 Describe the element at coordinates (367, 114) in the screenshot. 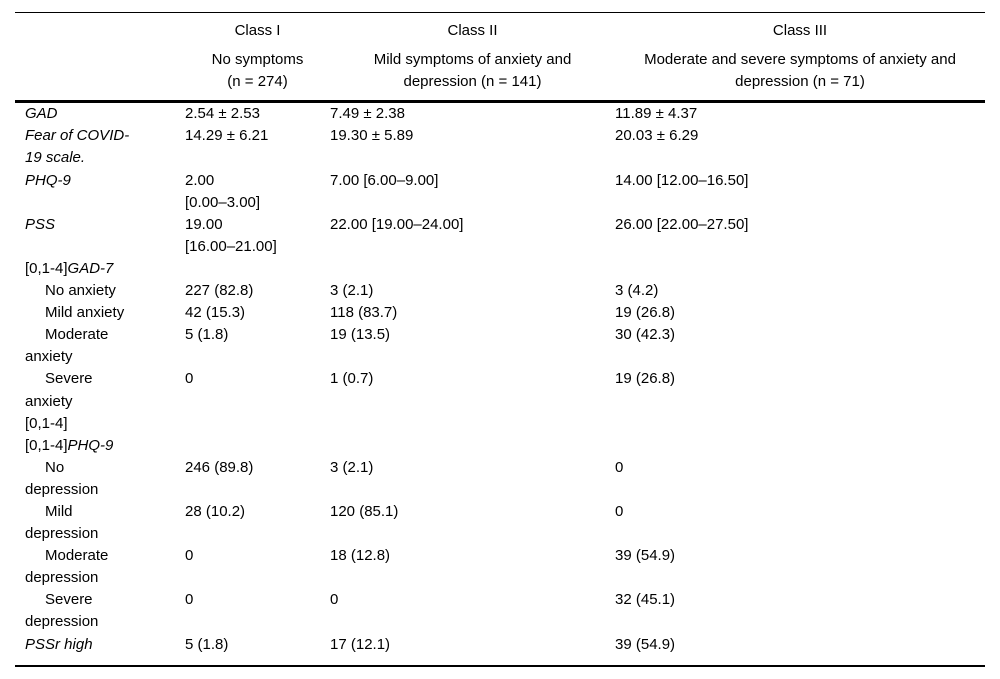

I see `cell-value: 7.49 ± 2.38` at that location.